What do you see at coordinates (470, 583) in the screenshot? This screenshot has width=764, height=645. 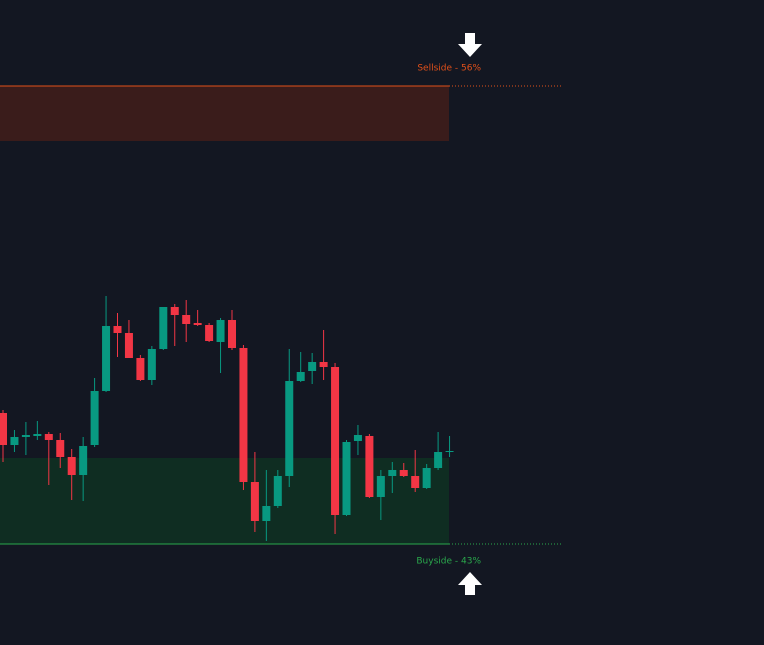 I see `up-arrow` at bounding box center [470, 583].